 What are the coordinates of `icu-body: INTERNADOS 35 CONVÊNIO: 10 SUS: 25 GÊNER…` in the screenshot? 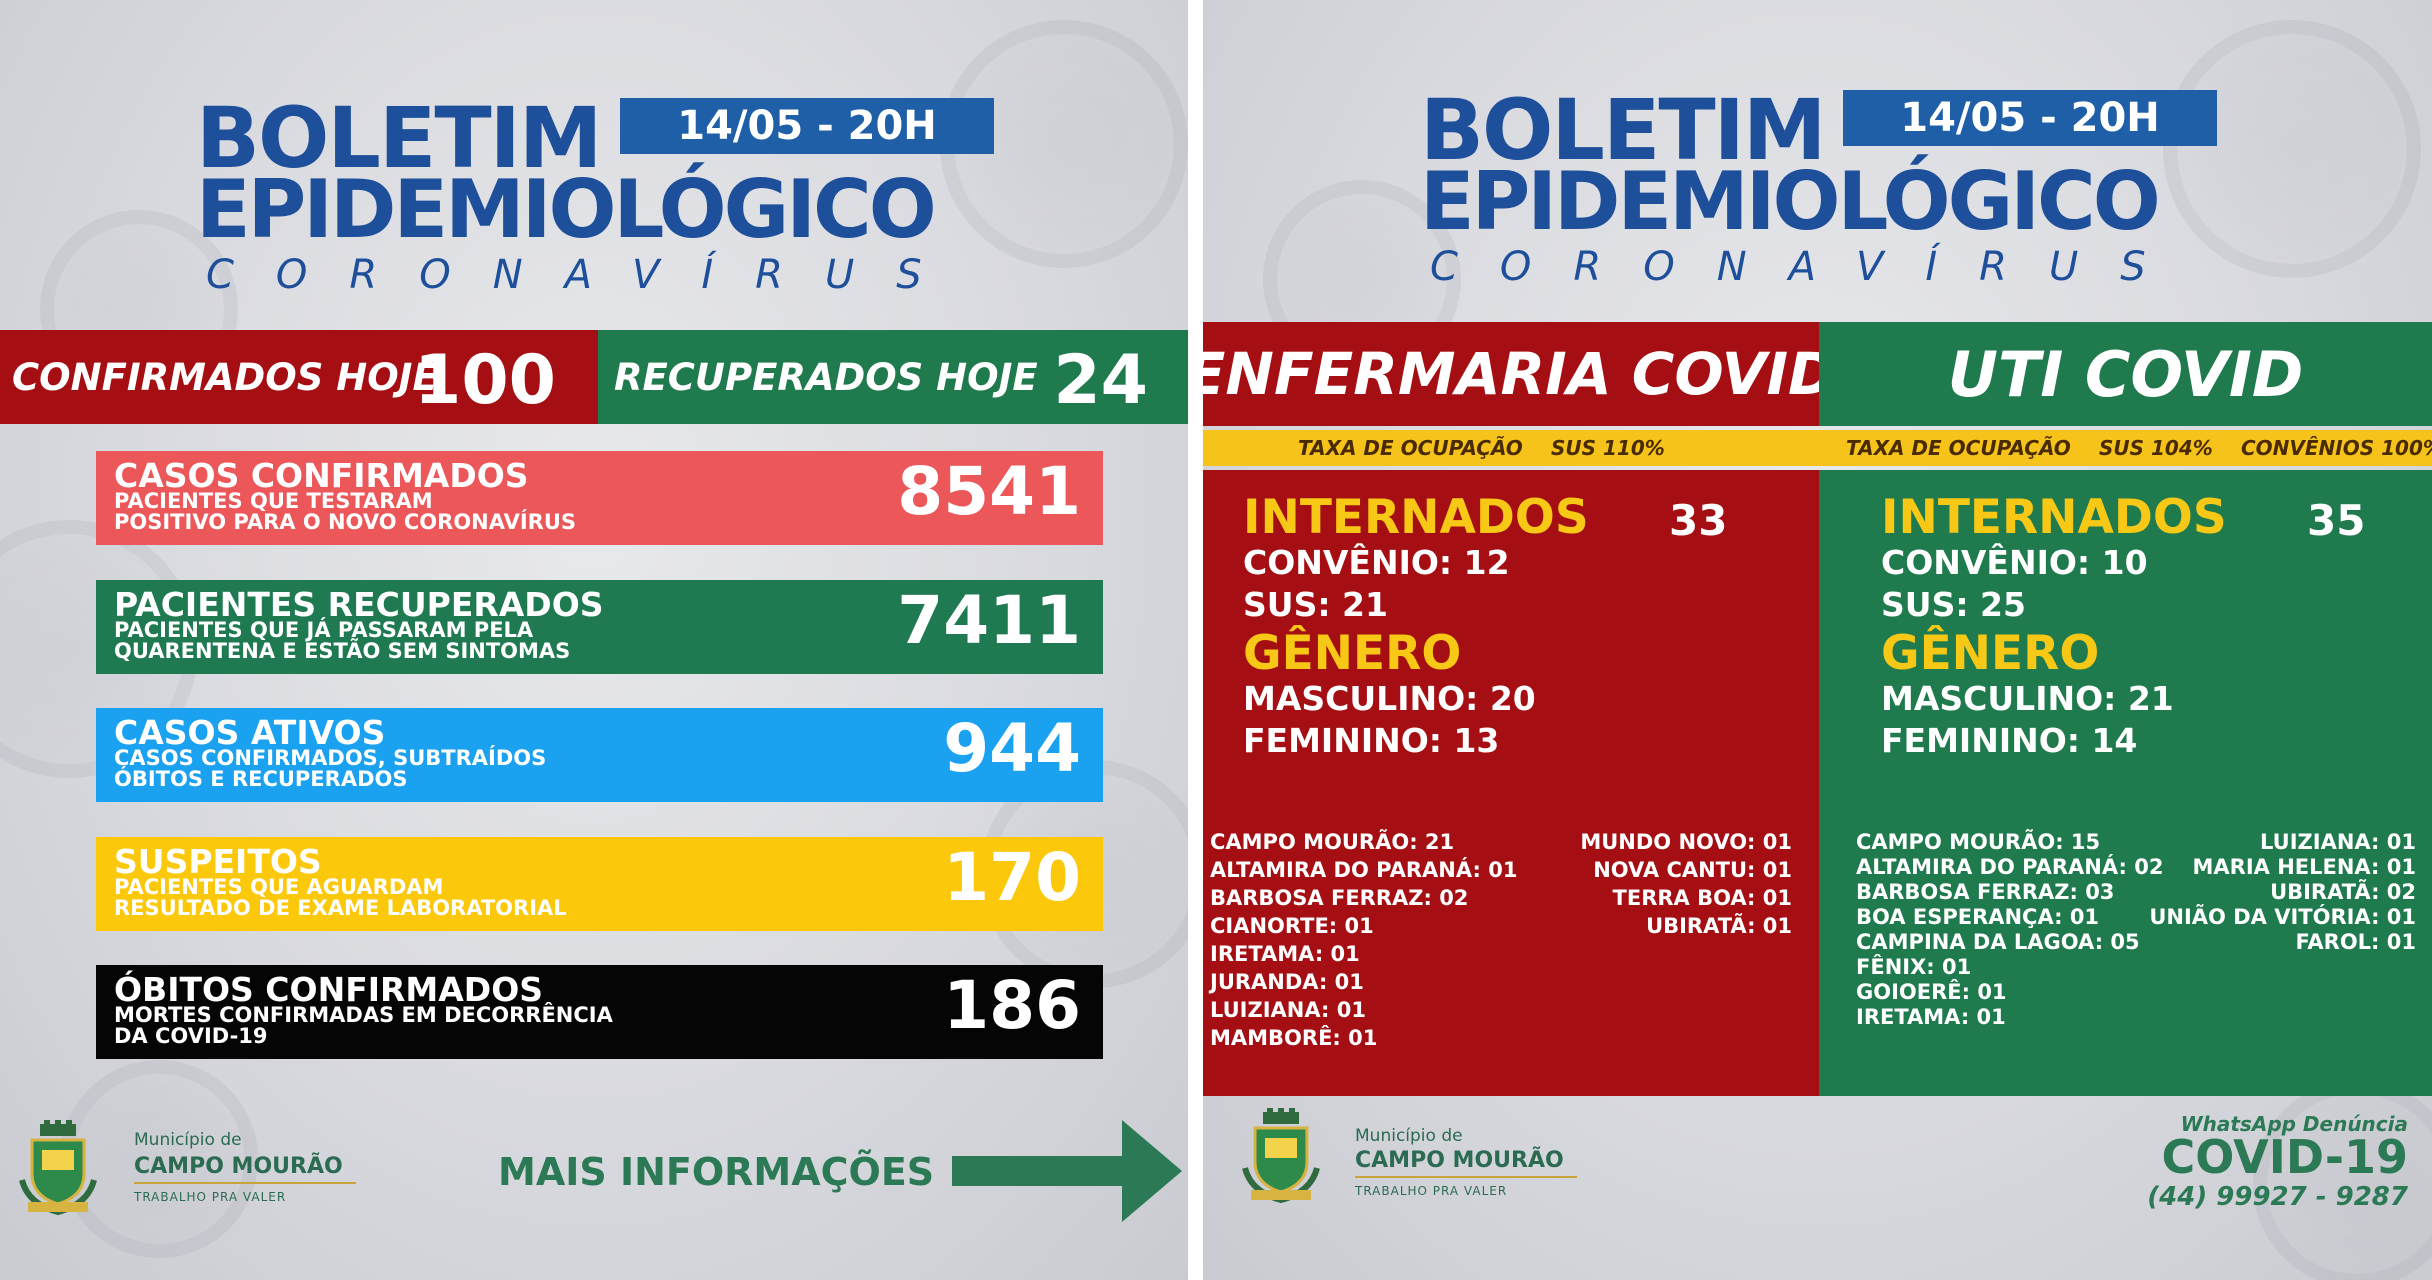 It's located at (2125, 783).